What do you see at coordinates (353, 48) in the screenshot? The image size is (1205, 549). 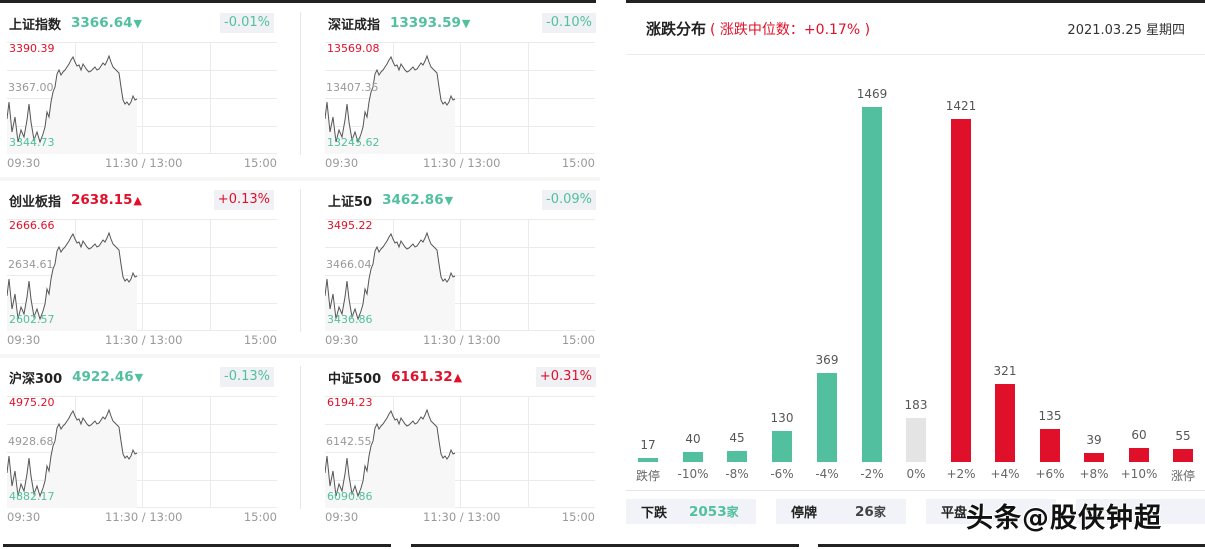 I see `high-price-label: 13569.08` at bounding box center [353, 48].